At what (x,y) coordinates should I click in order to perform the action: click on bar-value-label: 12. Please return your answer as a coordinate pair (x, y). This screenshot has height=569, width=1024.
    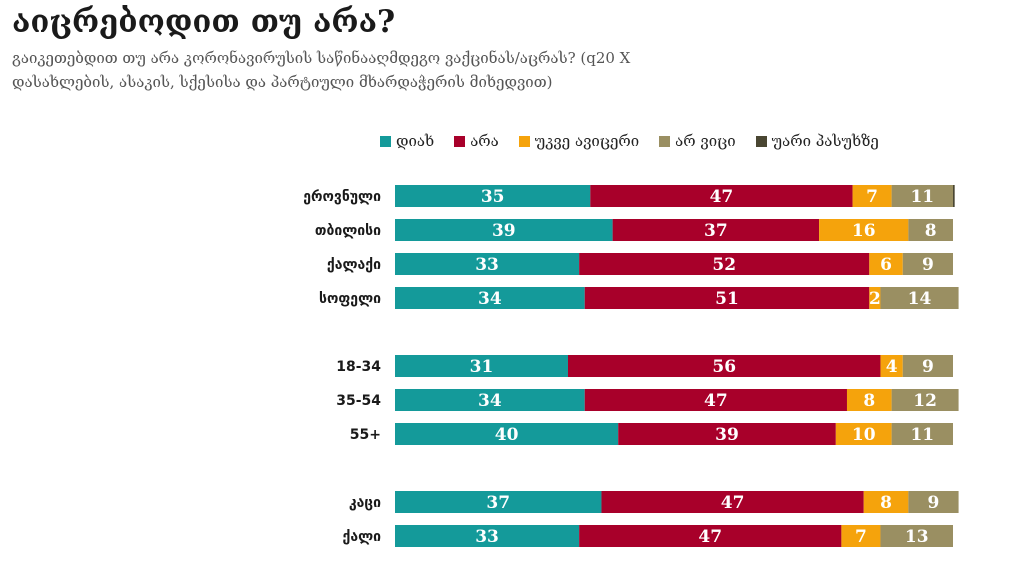
    Looking at the image, I should click on (925, 401).